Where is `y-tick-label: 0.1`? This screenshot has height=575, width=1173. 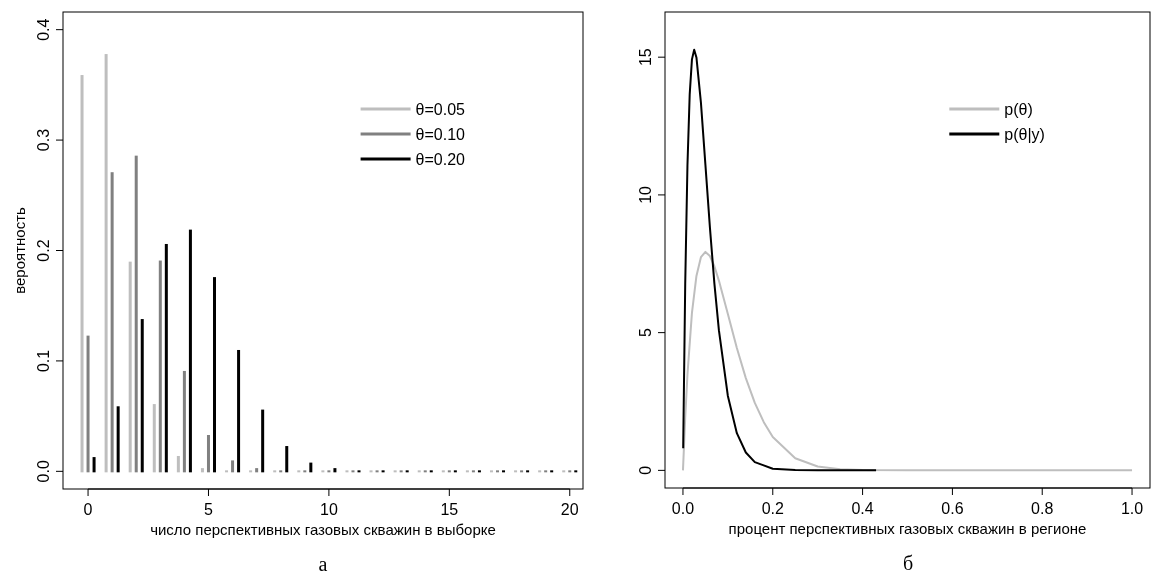 y-tick-label: 0.1 is located at coordinates (43, 361).